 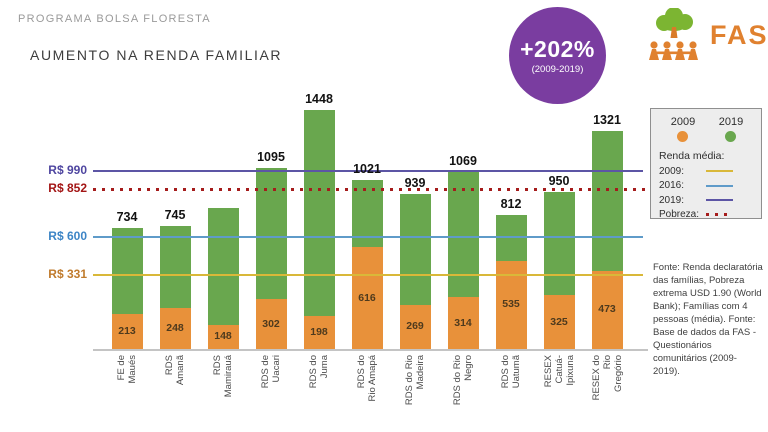 What do you see at coordinates (319, 229) in the screenshot?
I see `bar-segment-2019` at bounding box center [319, 229].